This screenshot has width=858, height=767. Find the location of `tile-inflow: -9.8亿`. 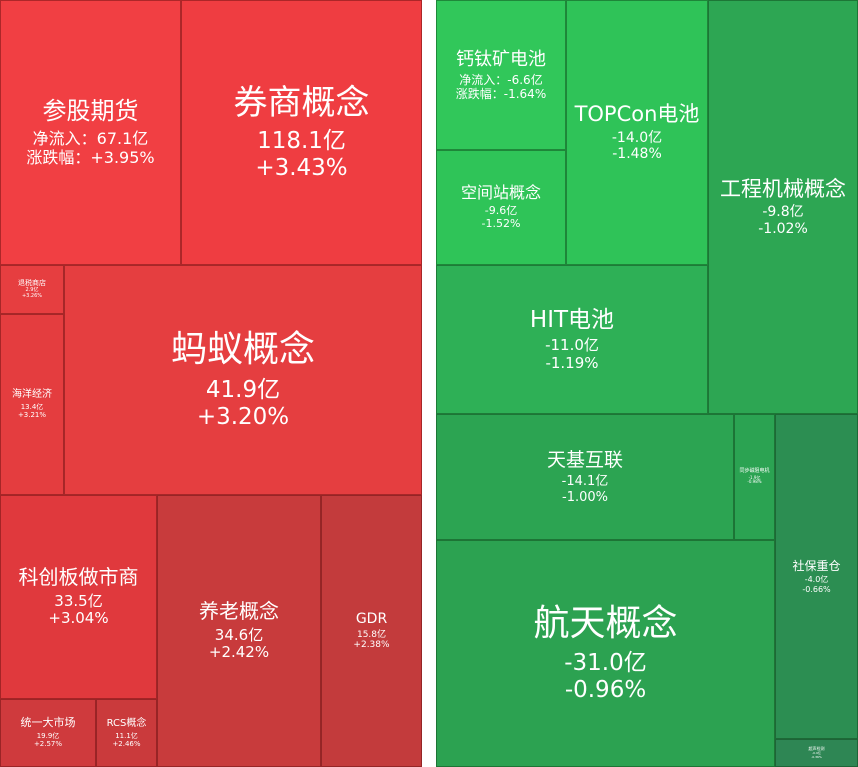

tile-inflow: -9.8亿 is located at coordinates (783, 212).